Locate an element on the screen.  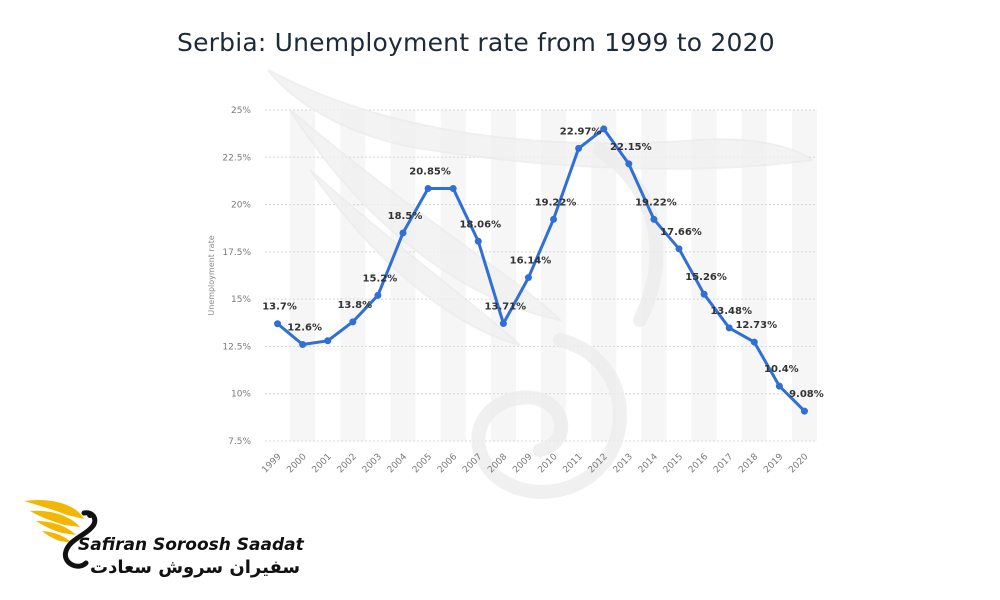
x-tick-label: 2002 is located at coordinates (347, 463).